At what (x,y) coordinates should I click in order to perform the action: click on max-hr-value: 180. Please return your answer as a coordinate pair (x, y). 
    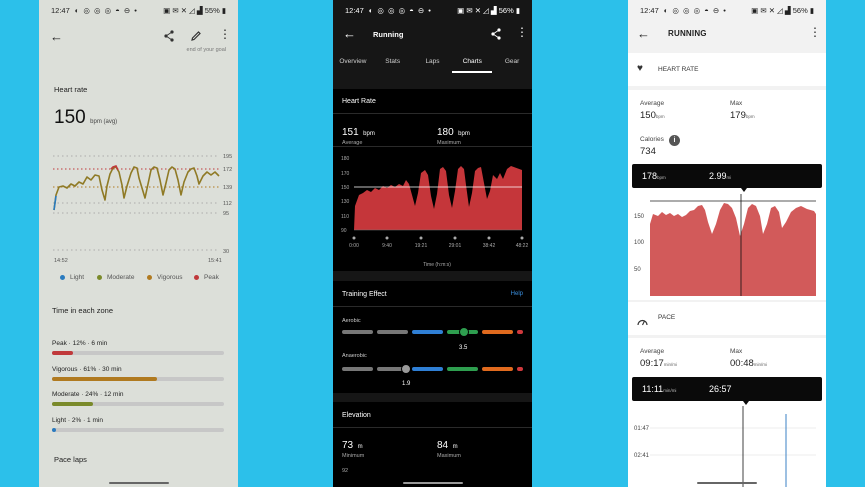
    Looking at the image, I should click on (445, 132).